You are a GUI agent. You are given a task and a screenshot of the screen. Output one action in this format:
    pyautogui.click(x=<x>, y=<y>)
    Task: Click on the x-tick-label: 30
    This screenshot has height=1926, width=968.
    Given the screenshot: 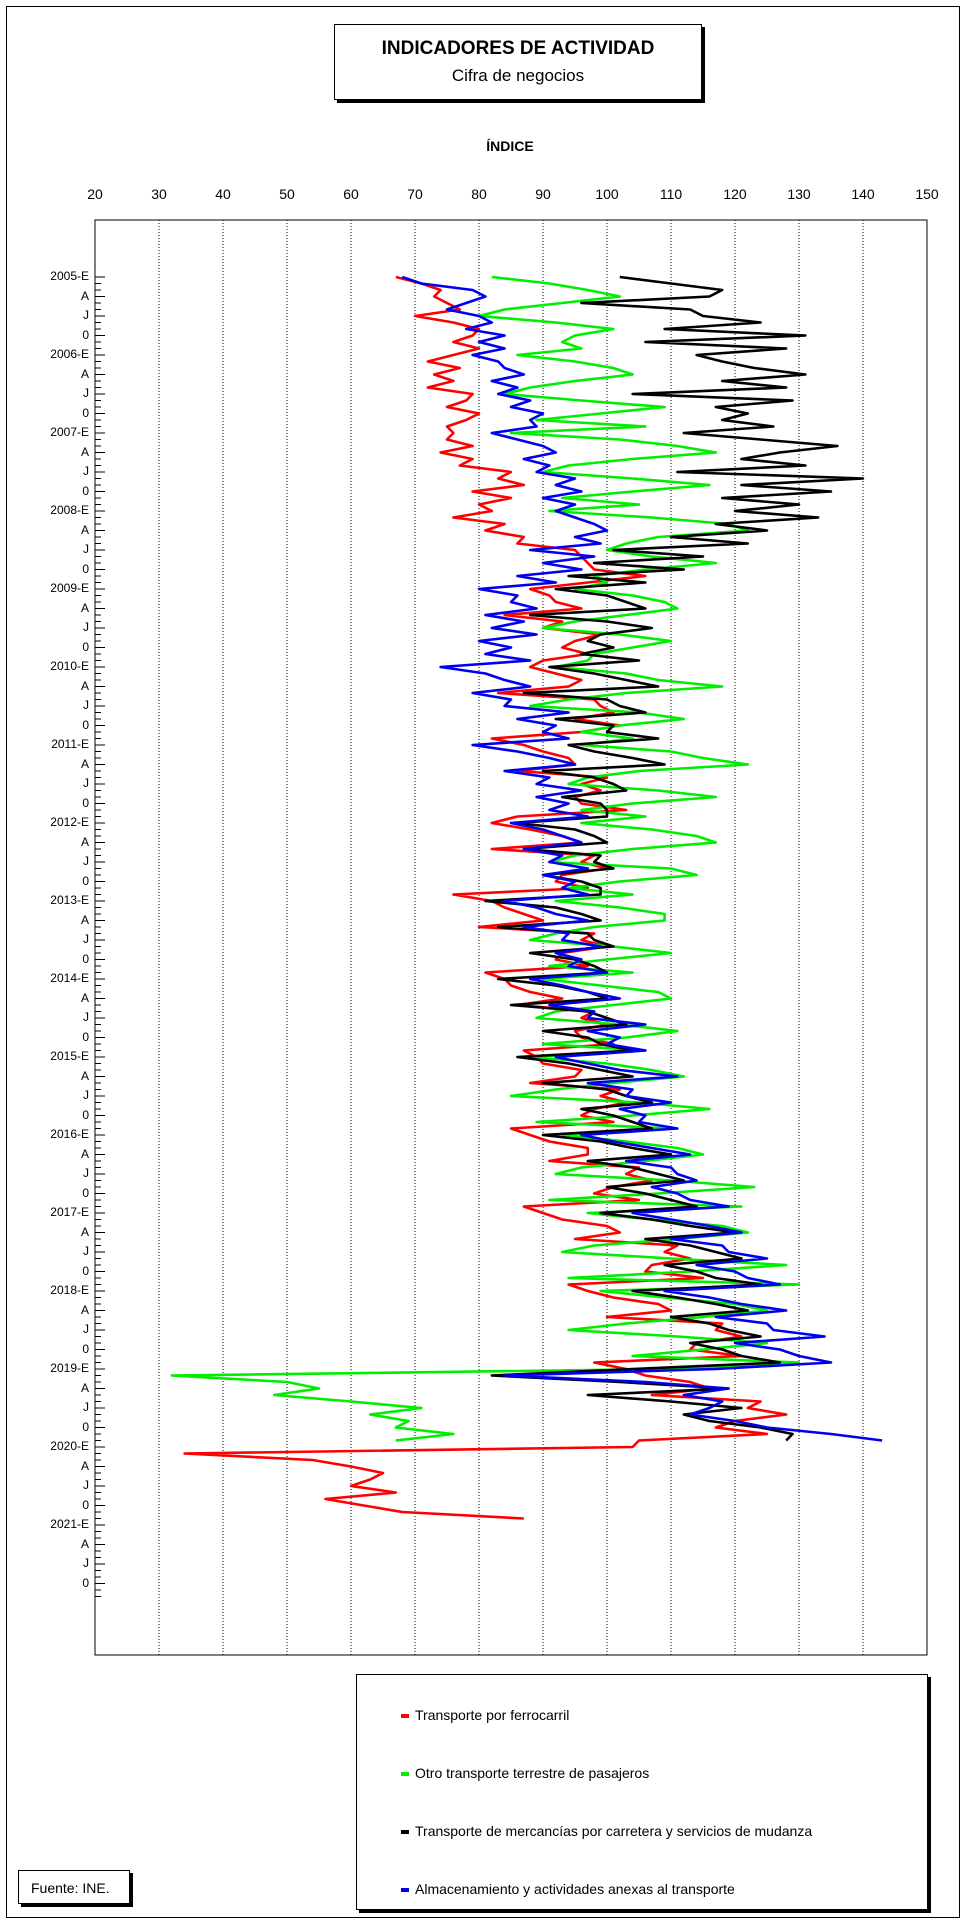 What is the action you would take?
    pyautogui.click(x=159, y=194)
    